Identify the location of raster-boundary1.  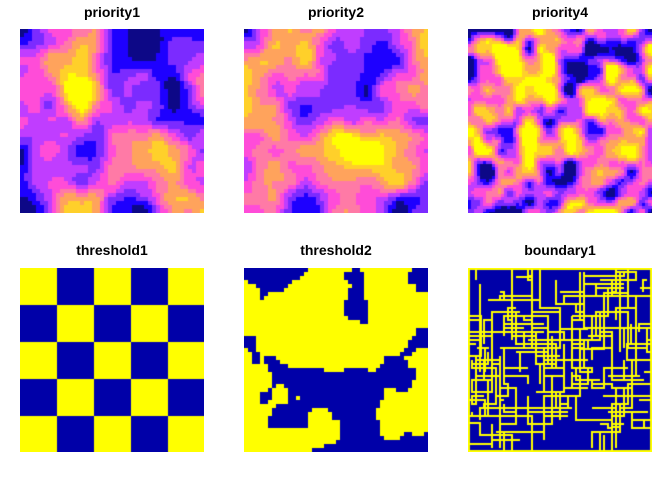
(560, 360).